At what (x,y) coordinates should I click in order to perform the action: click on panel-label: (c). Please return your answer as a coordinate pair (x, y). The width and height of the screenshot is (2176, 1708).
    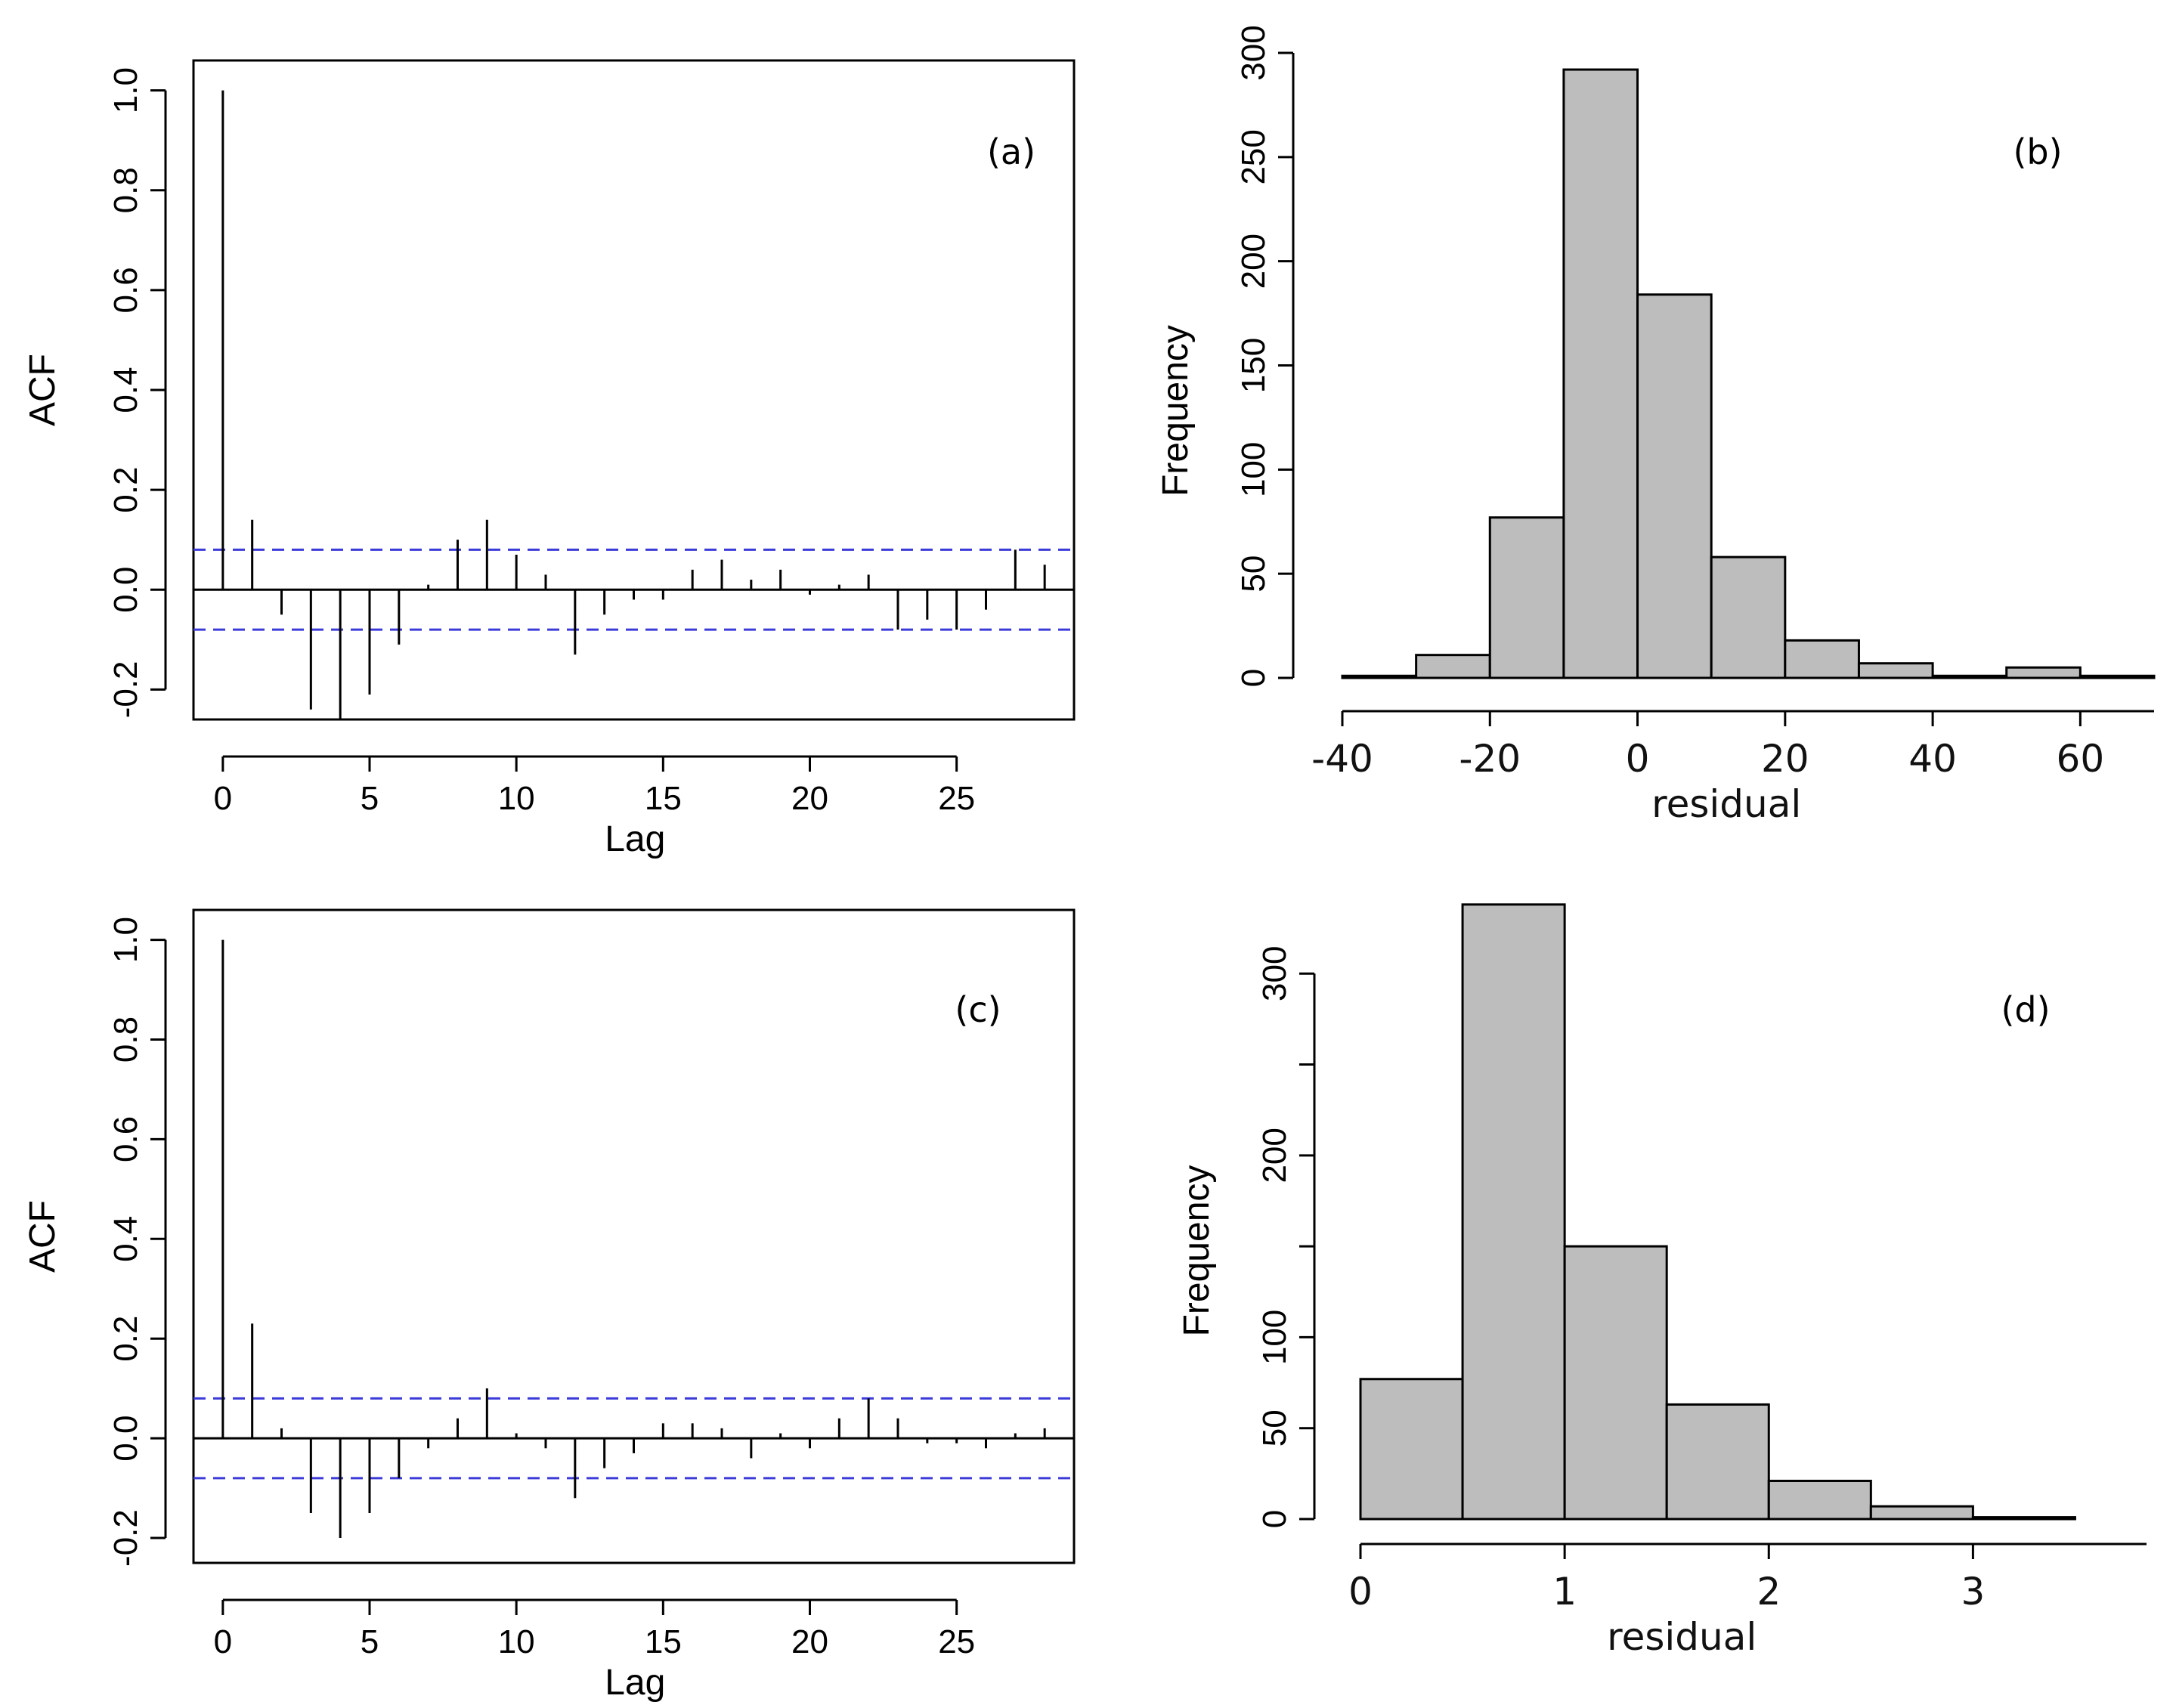
    Looking at the image, I should click on (978, 1009).